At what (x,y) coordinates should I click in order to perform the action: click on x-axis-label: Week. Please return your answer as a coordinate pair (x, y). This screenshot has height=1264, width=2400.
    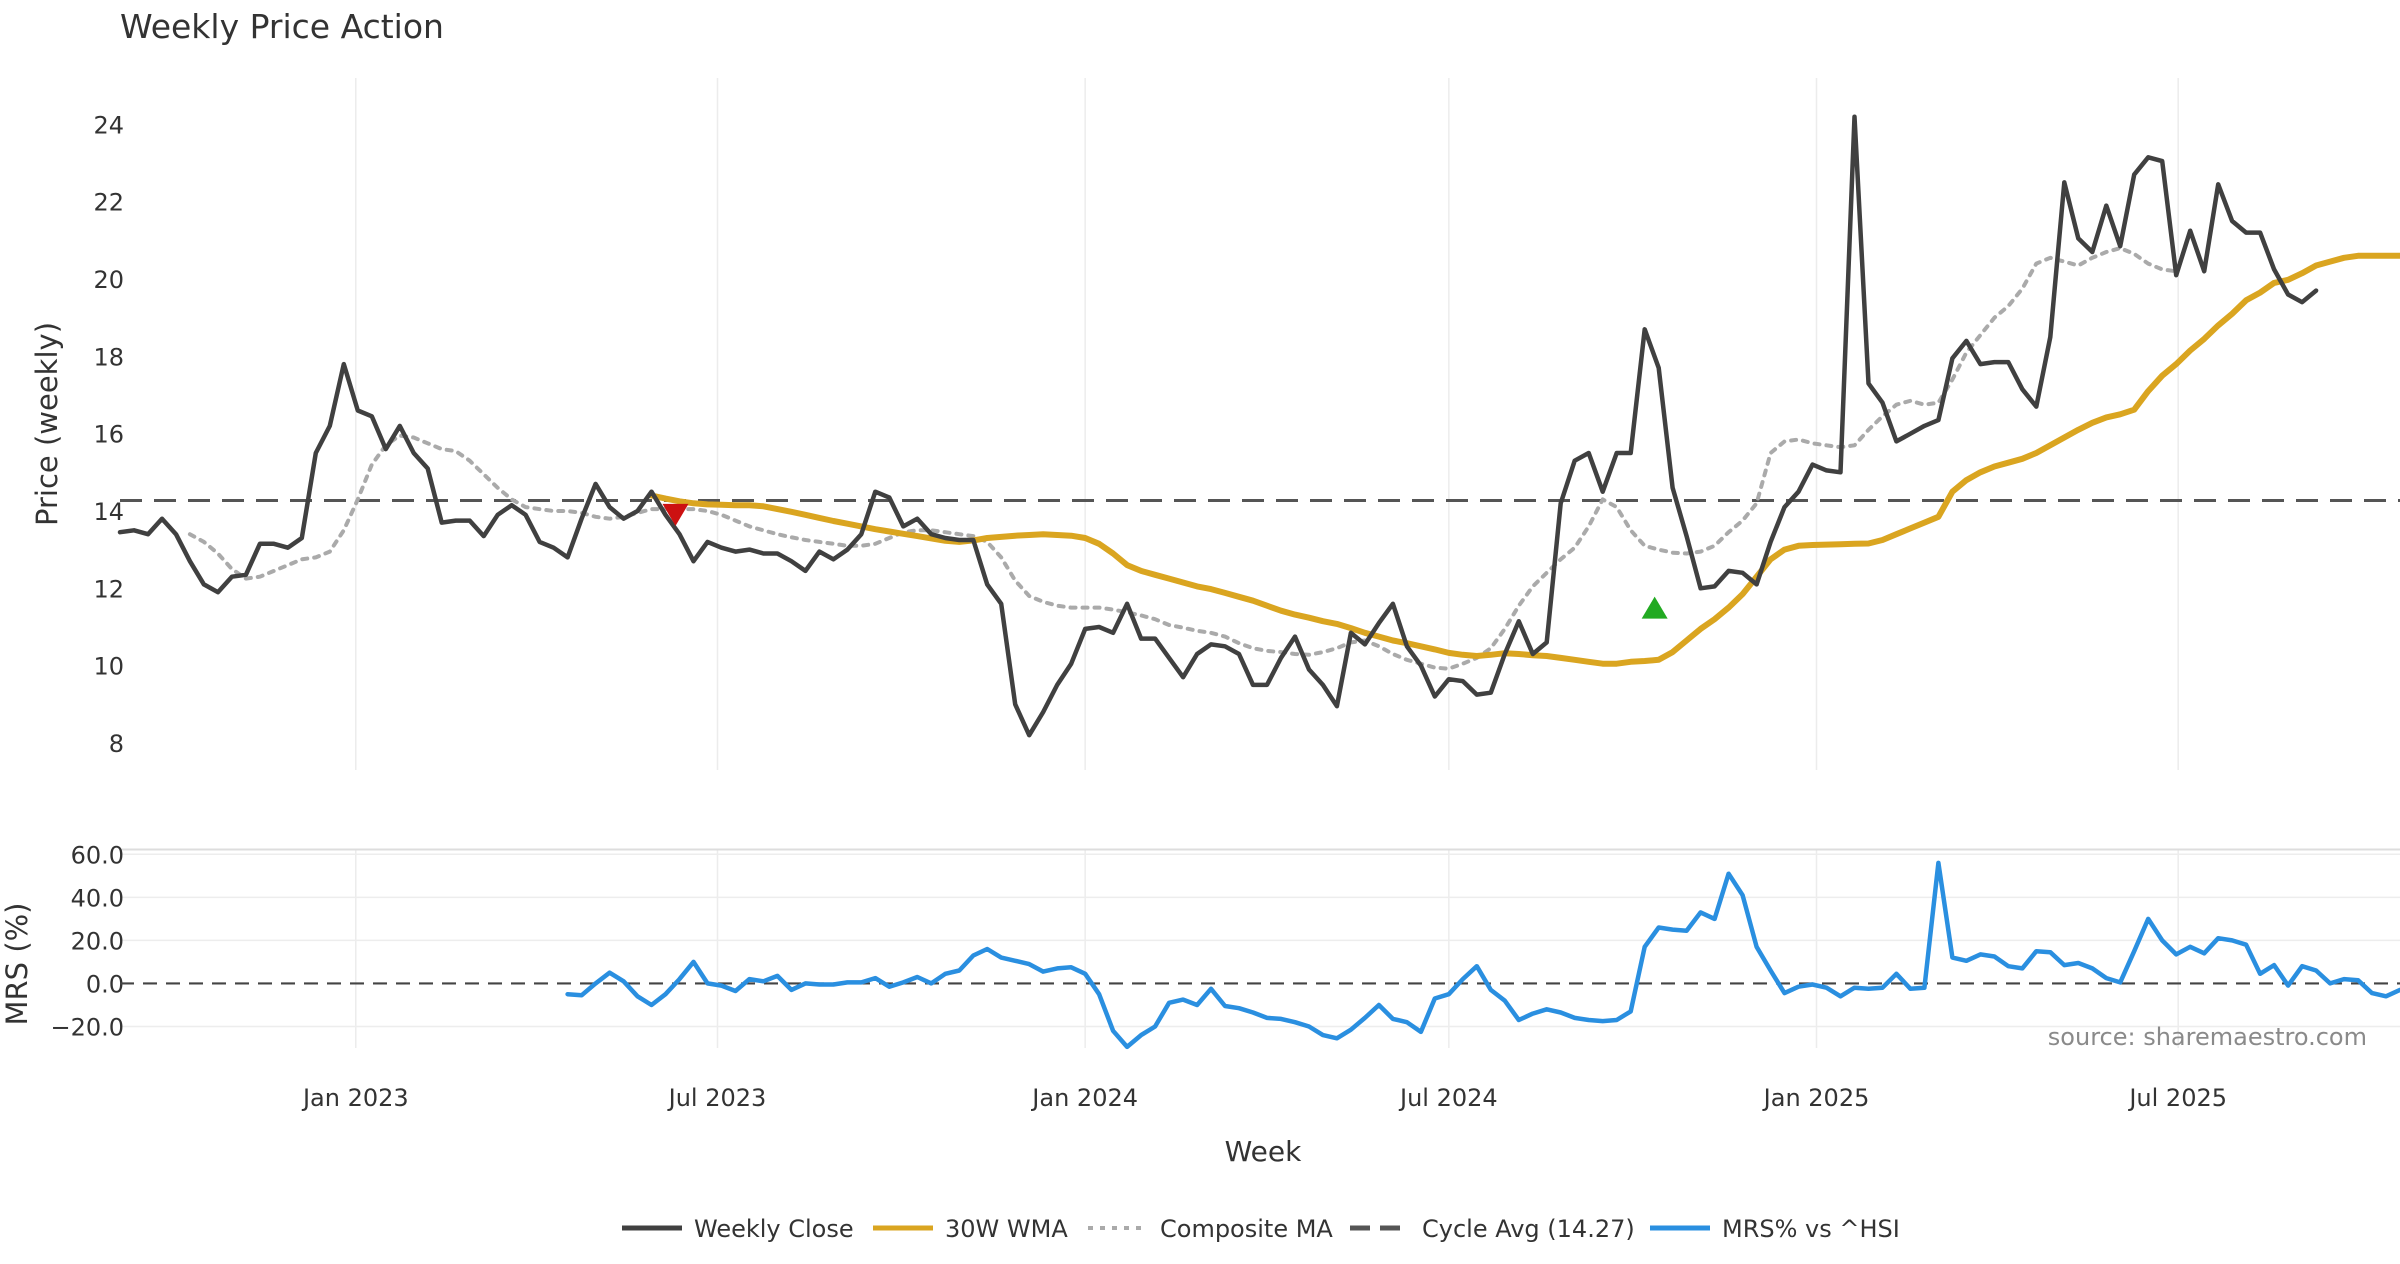
    Looking at the image, I should click on (1263, 1151).